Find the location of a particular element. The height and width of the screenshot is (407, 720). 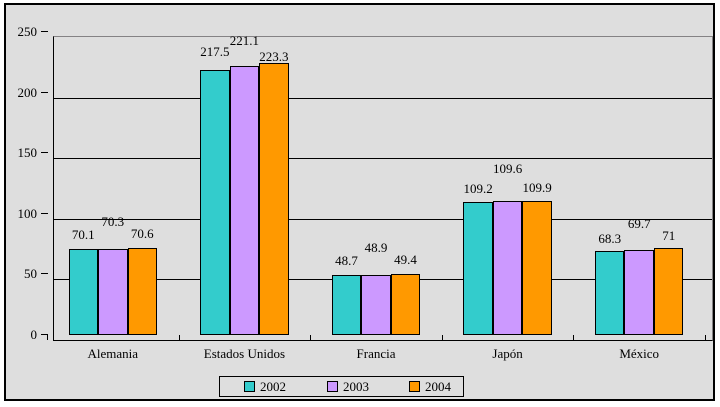

value-label: 48.9 is located at coordinates (376, 247).